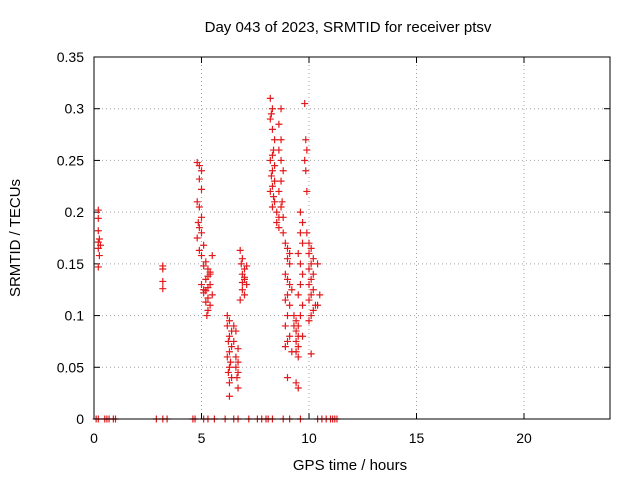  What do you see at coordinates (70, 57) in the screenshot?
I see `y-tick-label: 0.35` at bounding box center [70, 57].